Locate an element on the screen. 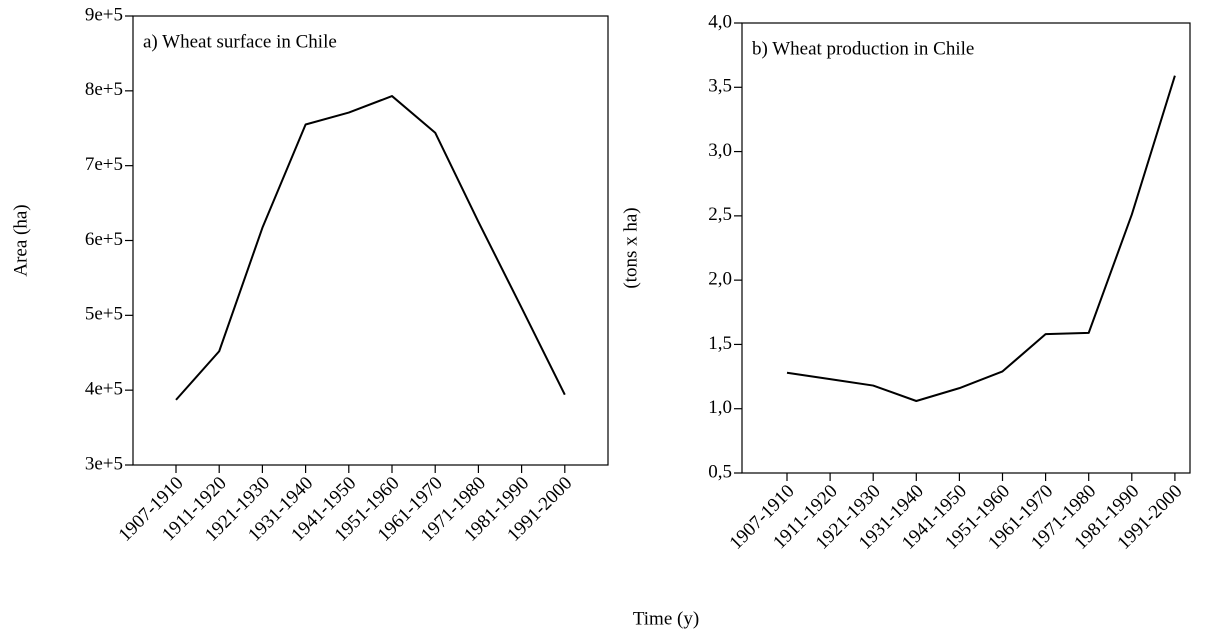 This screenshot has height=636, width=1221. y-tick-label: 1,5 is located at coordinates (720, 343).